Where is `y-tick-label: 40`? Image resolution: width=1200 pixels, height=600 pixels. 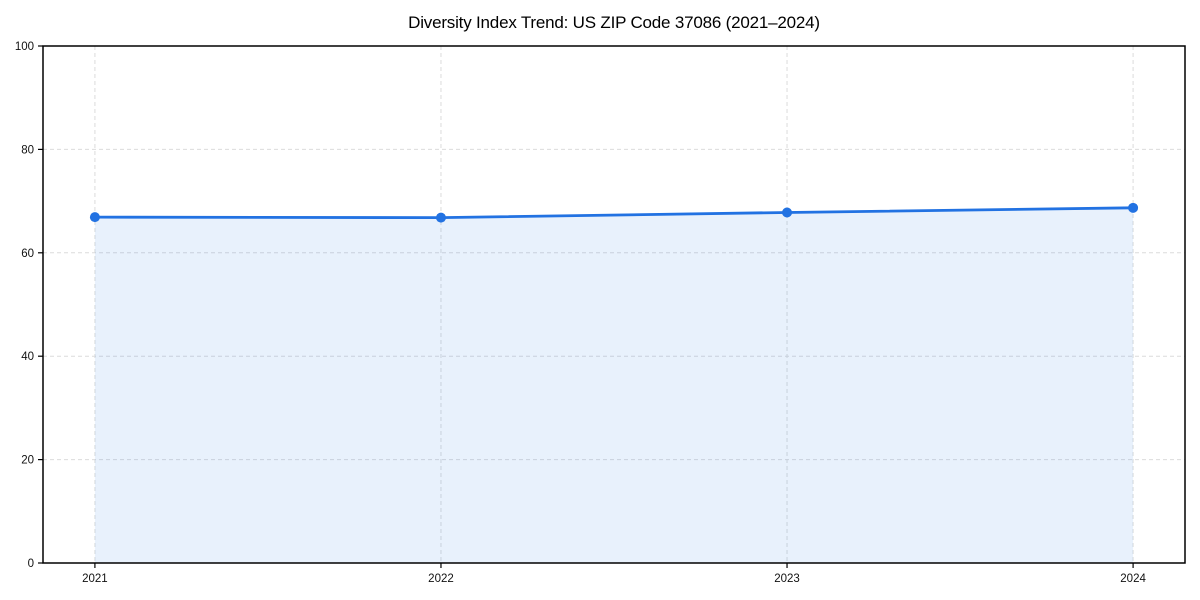
y-tick-label: 40 is located at coordinates (27, 357).